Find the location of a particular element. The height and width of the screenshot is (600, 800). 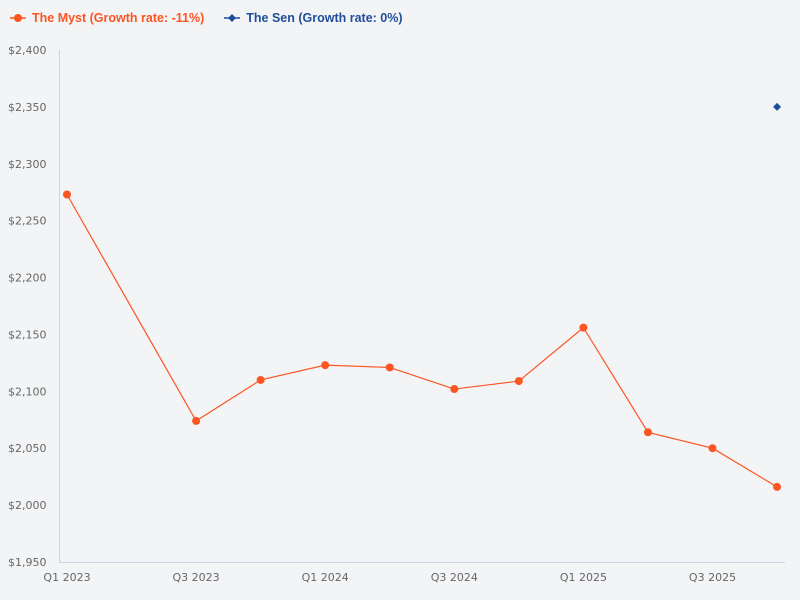

y-tick-label: $2,050 is located at coordinates (27, 448).